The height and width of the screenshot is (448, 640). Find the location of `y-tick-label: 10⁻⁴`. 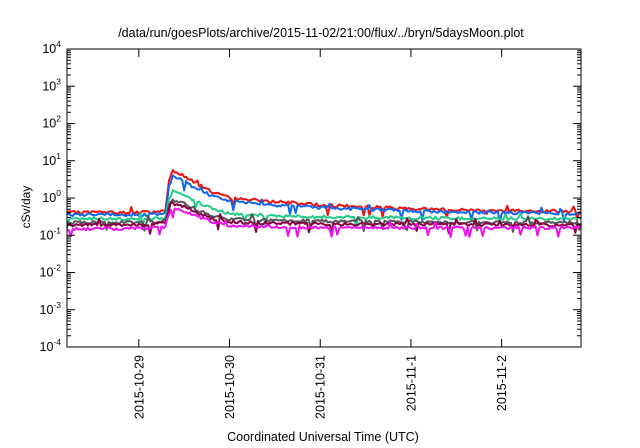

y-tick-label: 10⁻⁴ is located at coordinates (51, 345).